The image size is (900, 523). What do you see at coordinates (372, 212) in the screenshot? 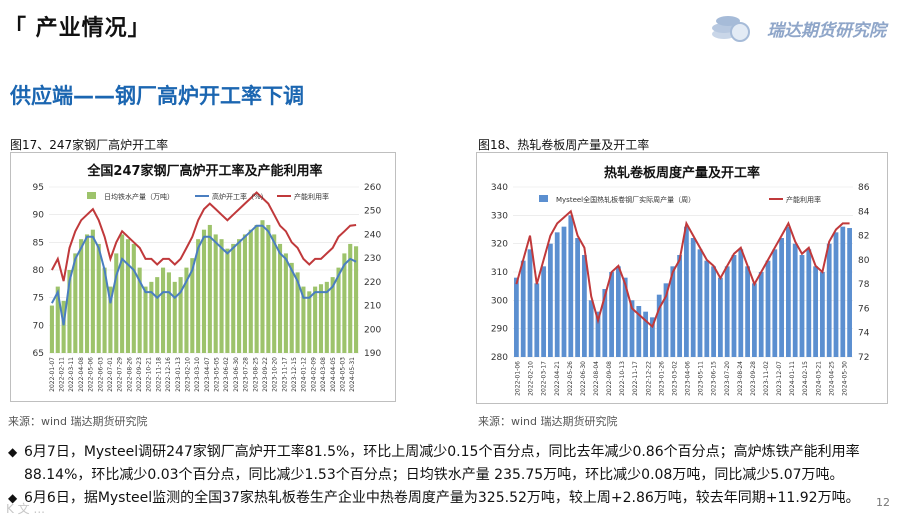
I see `y-right-tick-label: 250` at bounding box center [372, 212].